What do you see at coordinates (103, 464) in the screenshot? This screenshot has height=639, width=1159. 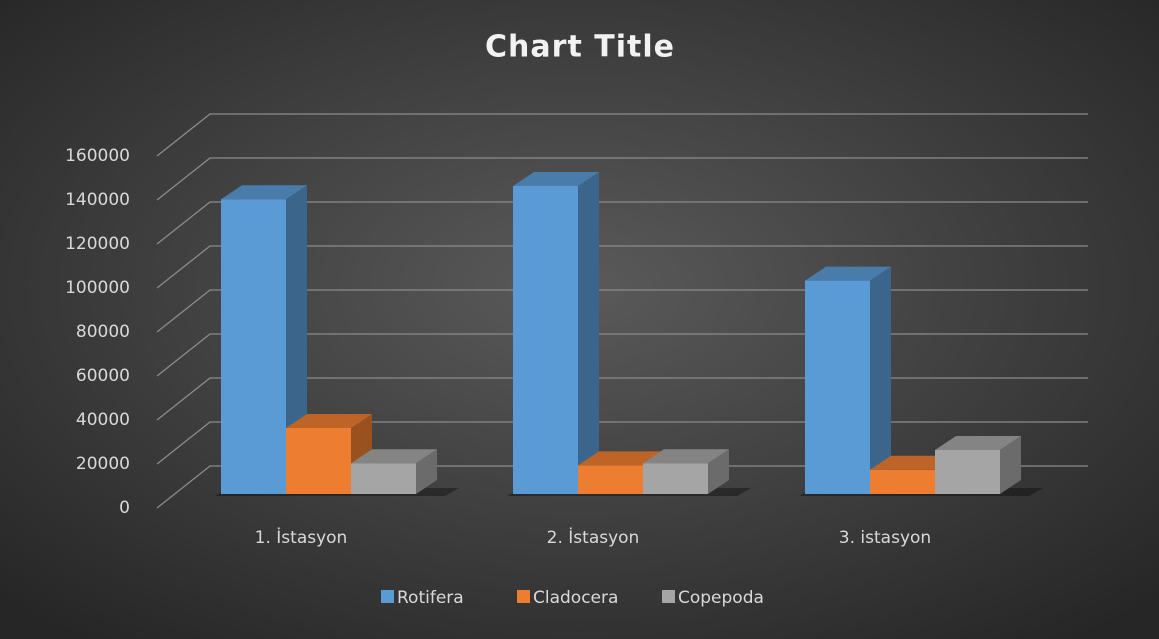 I see `y-tick-label: 20000` at bounding box center [103, 464].